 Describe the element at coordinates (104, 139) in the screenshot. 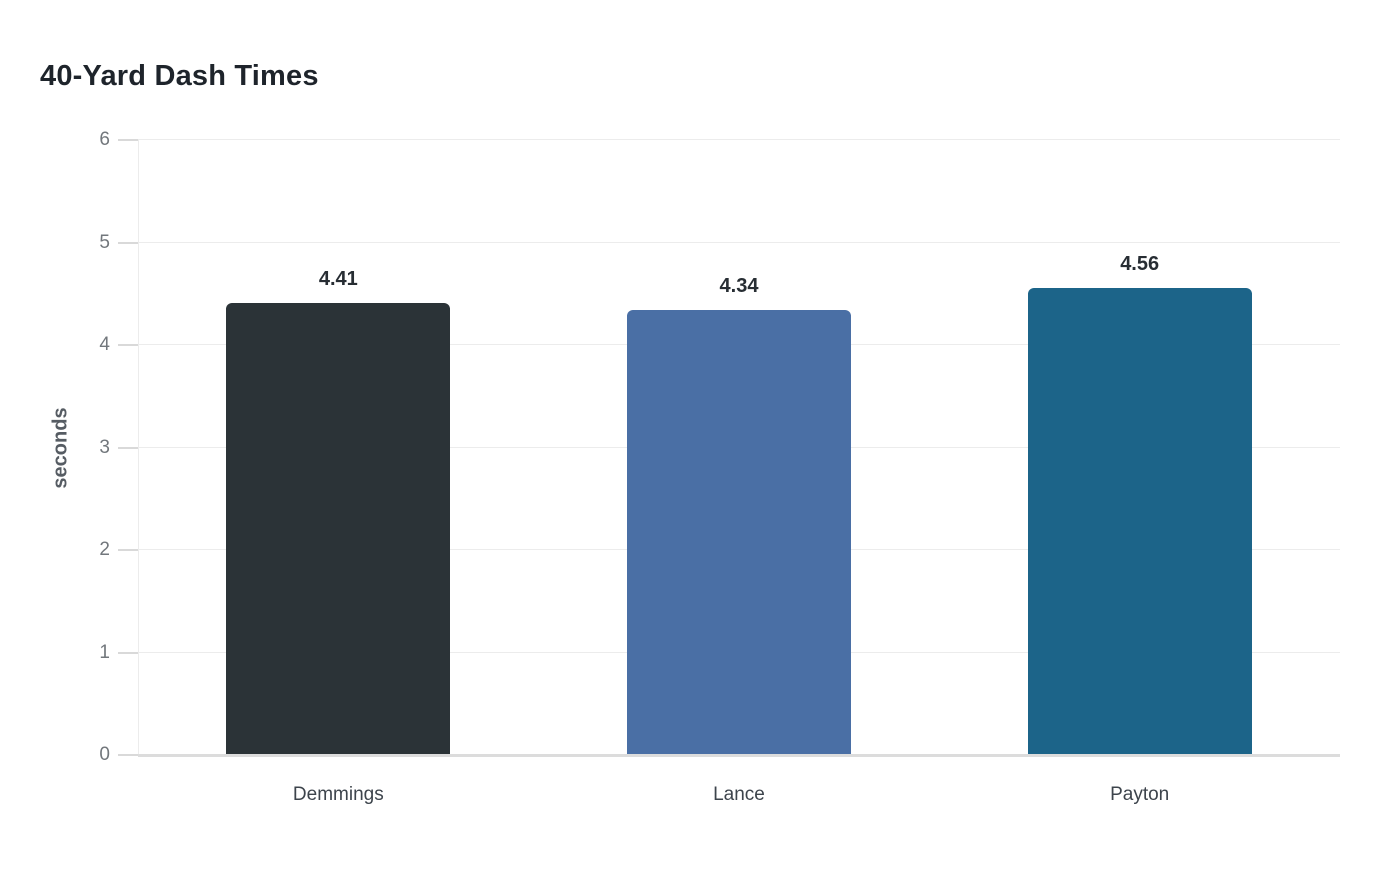

I see `y-tick-label-6: 6` at that location.